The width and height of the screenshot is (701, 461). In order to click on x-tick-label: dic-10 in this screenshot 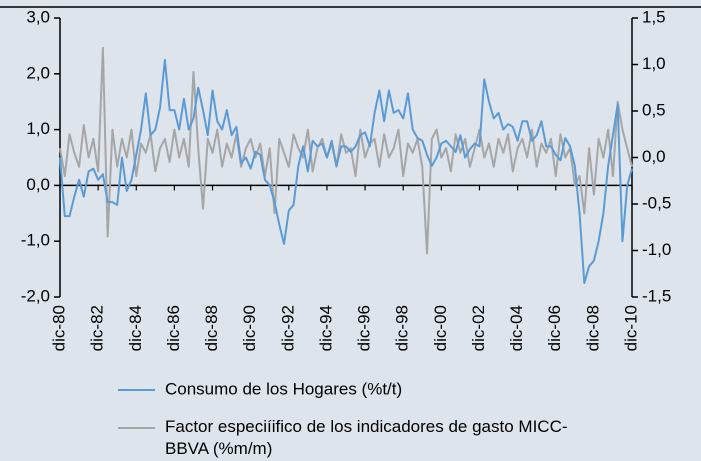, I will do `click(630, 328)`.